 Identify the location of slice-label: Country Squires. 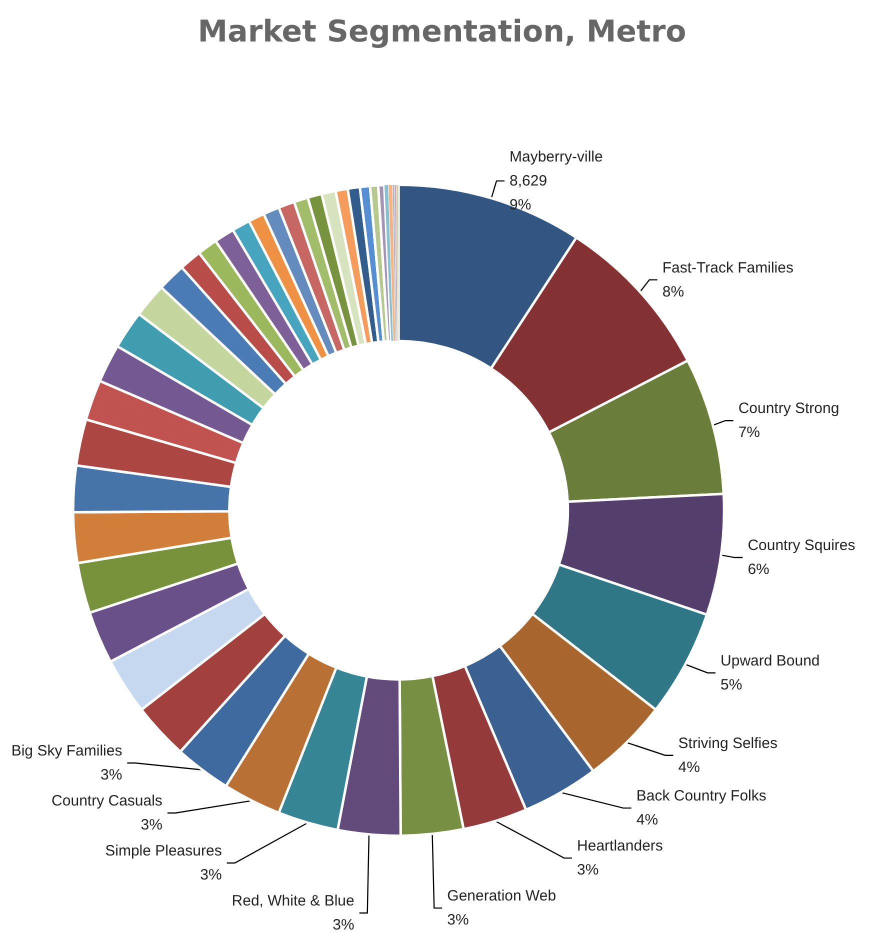
(802, 545).